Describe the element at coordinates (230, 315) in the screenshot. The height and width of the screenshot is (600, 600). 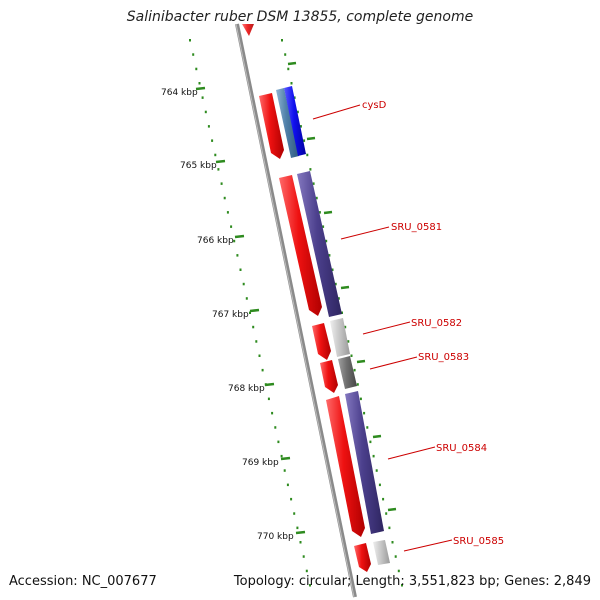
I see `scale-label-767: 767 kbp` at that location.